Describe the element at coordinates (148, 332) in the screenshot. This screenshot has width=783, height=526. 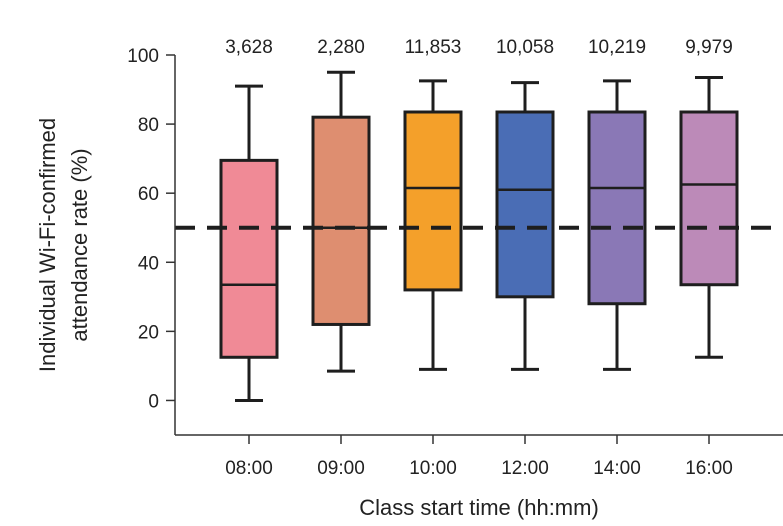
I see `y-tick-label: 20` at that location.